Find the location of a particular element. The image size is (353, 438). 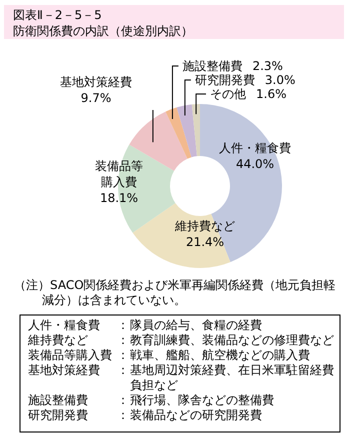

data-label: 9.7% is located at coordinates (96, 98).